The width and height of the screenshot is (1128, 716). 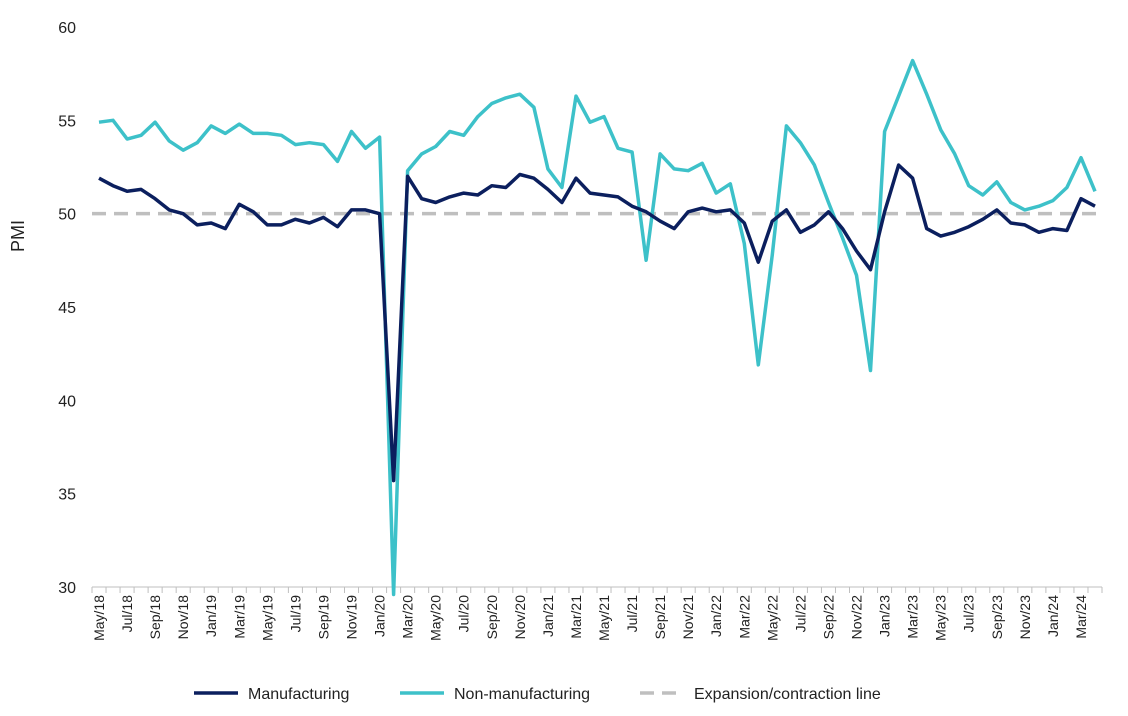 What do you see at coordinates (155, 617) in the screenshot?
I see `x-tick-label: Sep/18` at bounding box center [155, 617].